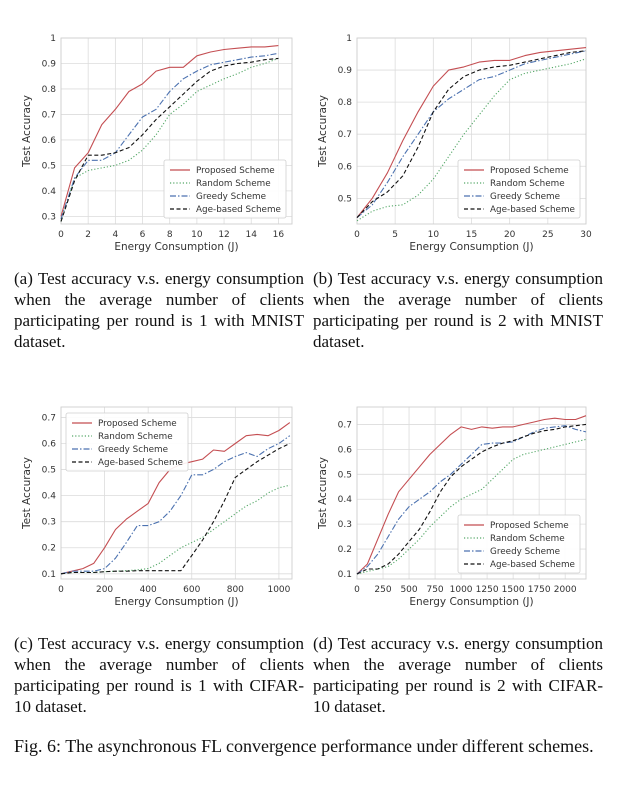 The width and height of the screenshot is (633, 791). Describe the element at coordinates (510, 235) in the screenshot. I see `x-tick-label: 20` at that location.